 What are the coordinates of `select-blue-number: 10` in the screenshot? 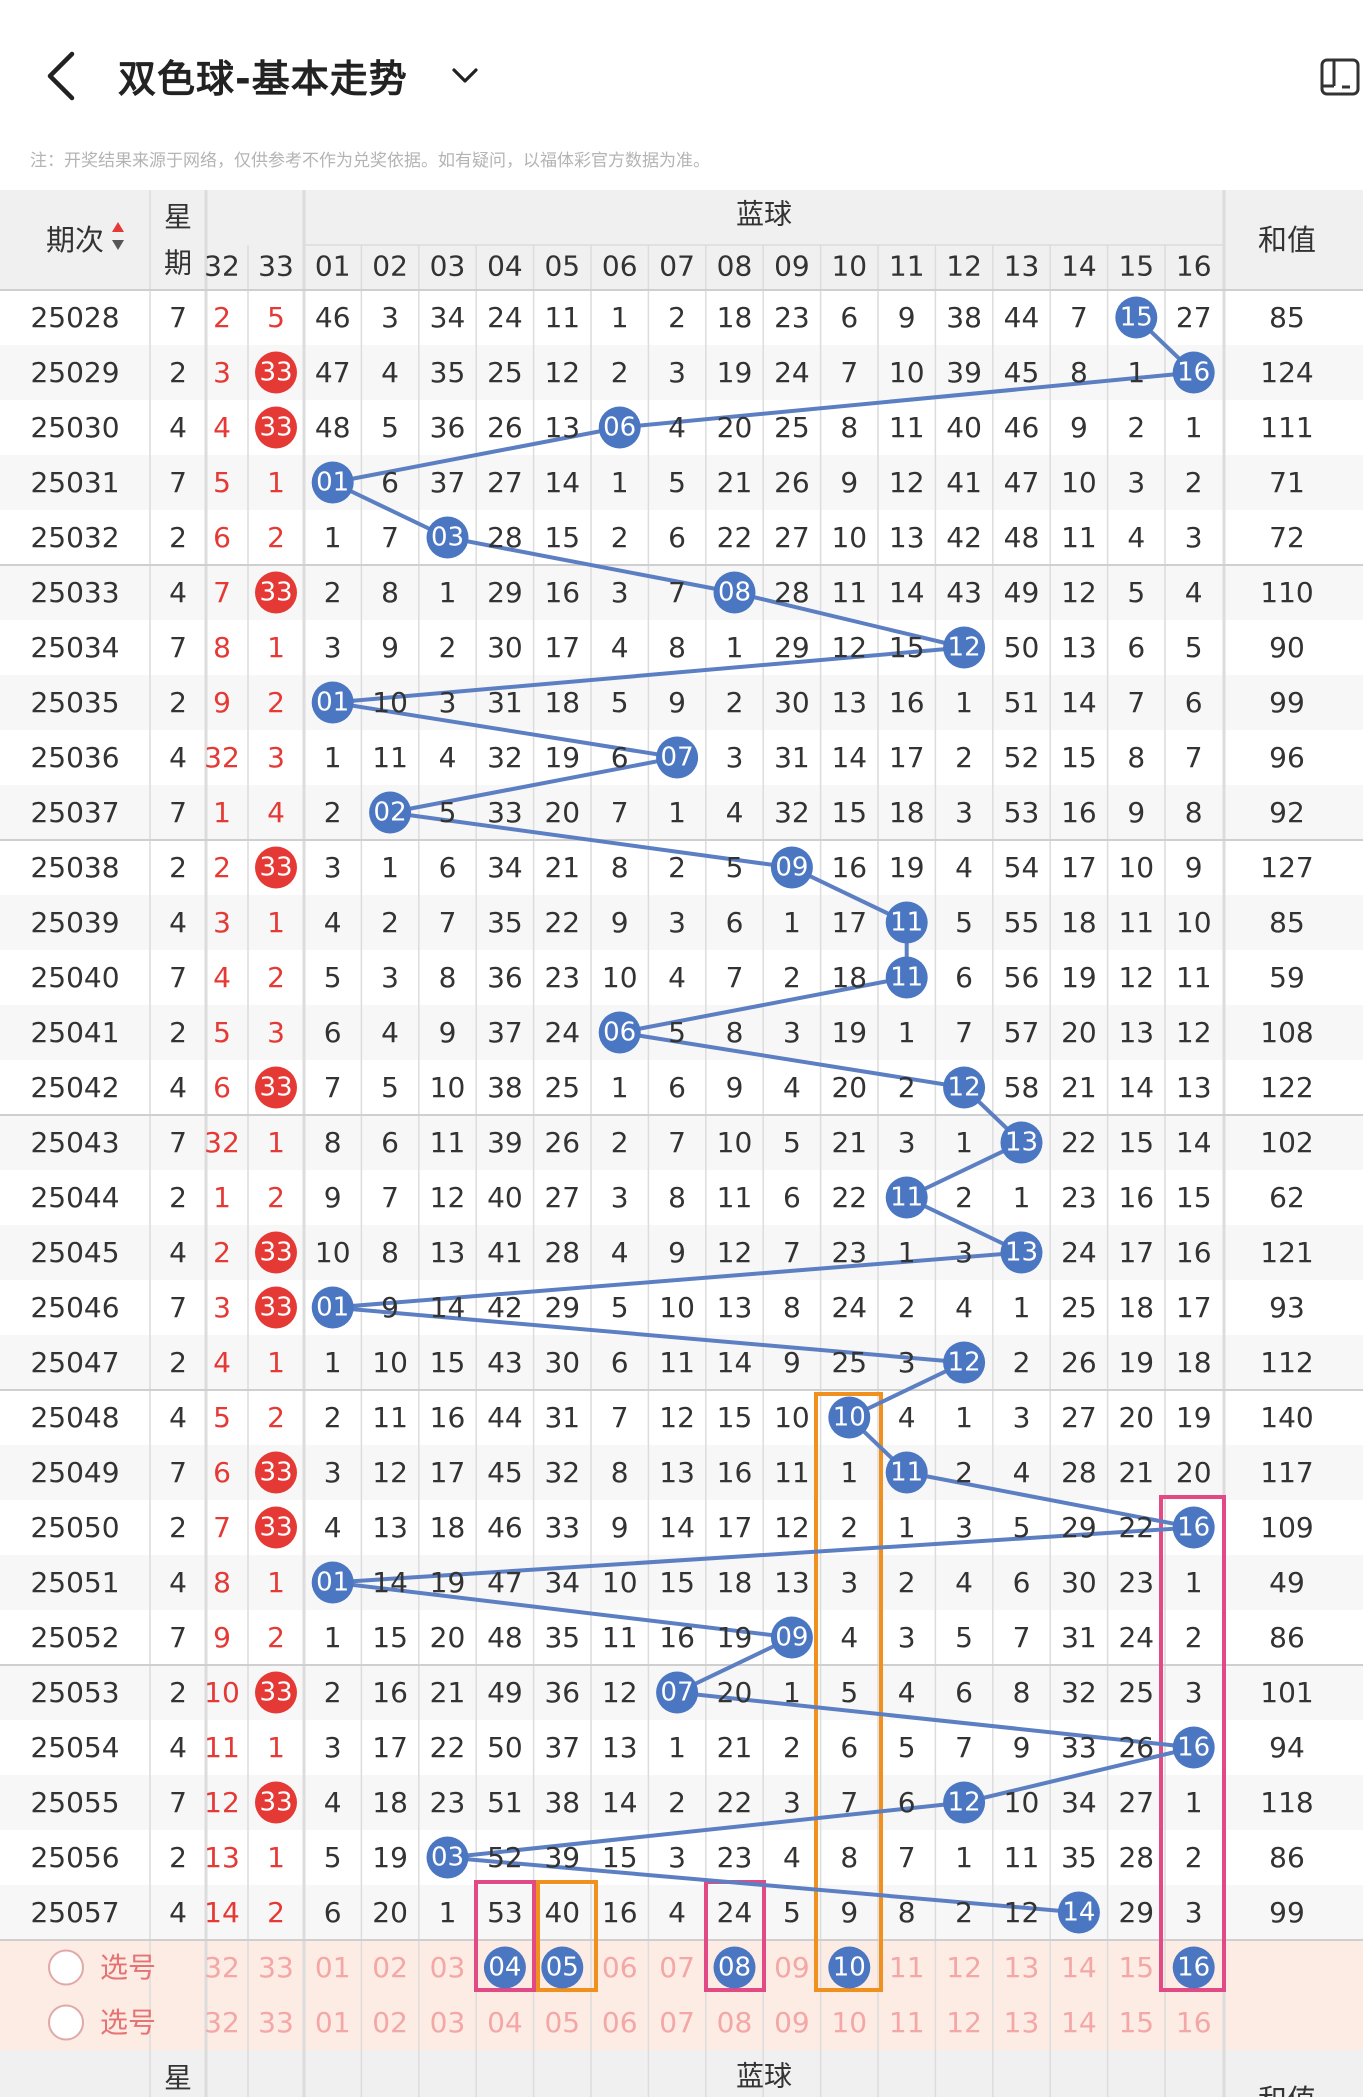 It's located at (849, 2022).